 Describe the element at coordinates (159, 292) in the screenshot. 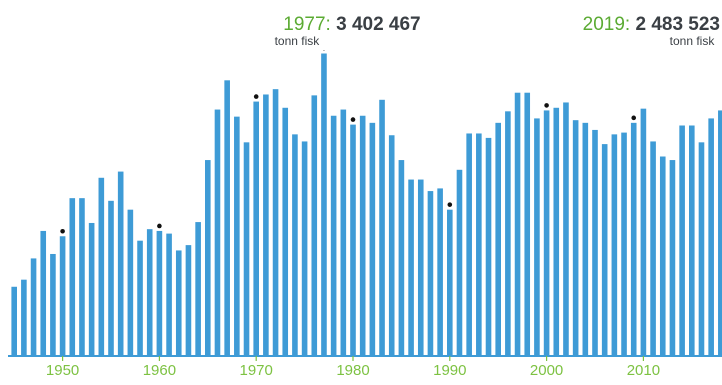

I see `bar-1960` at that location.